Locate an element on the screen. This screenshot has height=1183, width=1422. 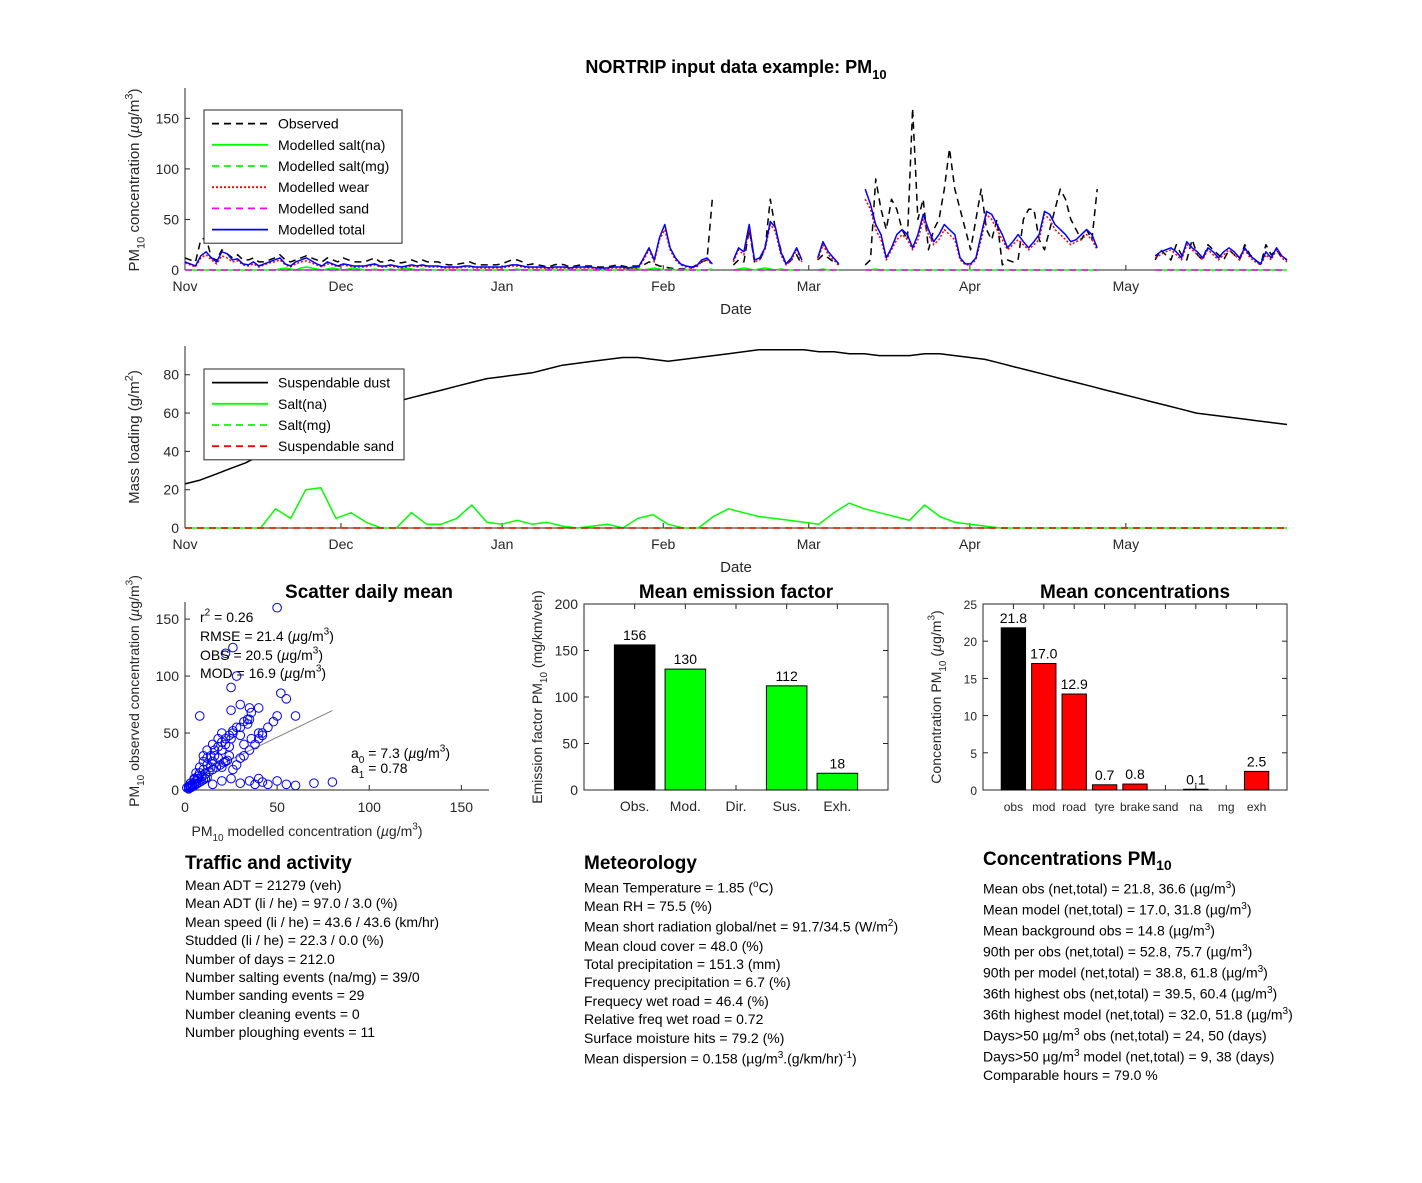
y-axis-label-text: Mass loading (g/m2) is located at coordinates (133, 437).